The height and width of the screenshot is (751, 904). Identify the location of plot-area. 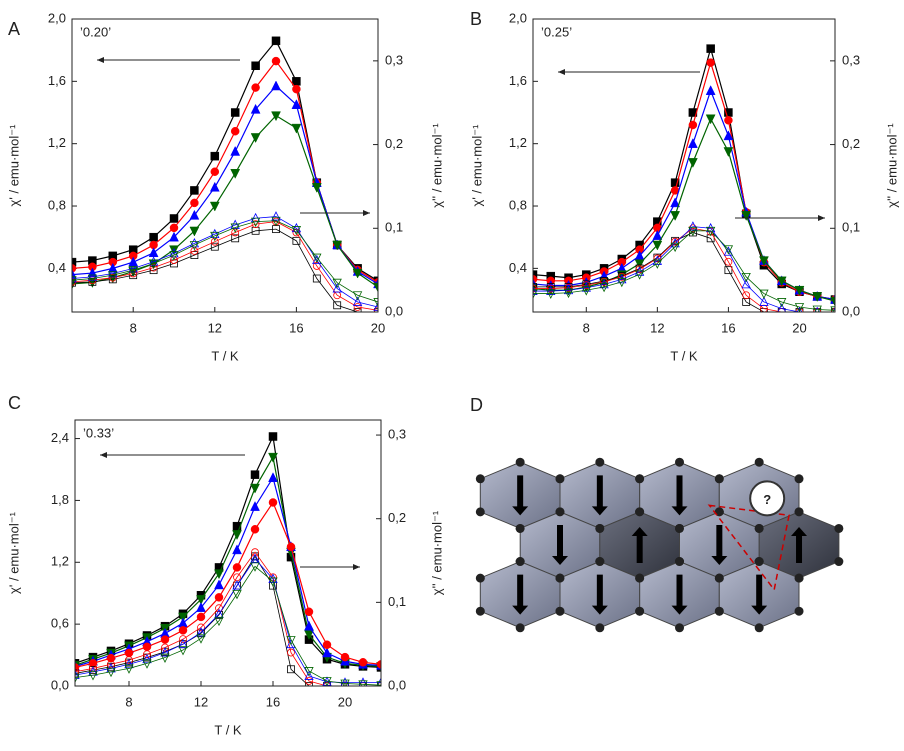
(684, 178).